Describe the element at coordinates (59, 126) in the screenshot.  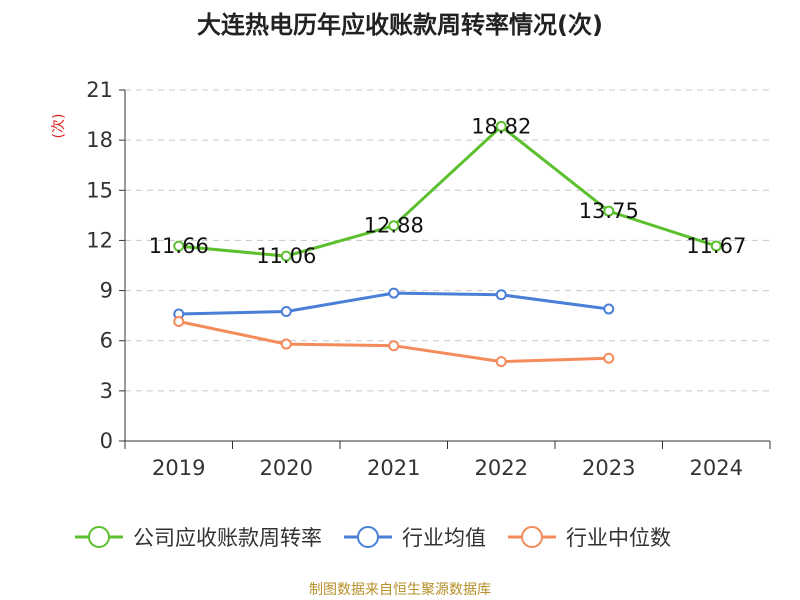
I see `y-axis-label: (次)` at that location.